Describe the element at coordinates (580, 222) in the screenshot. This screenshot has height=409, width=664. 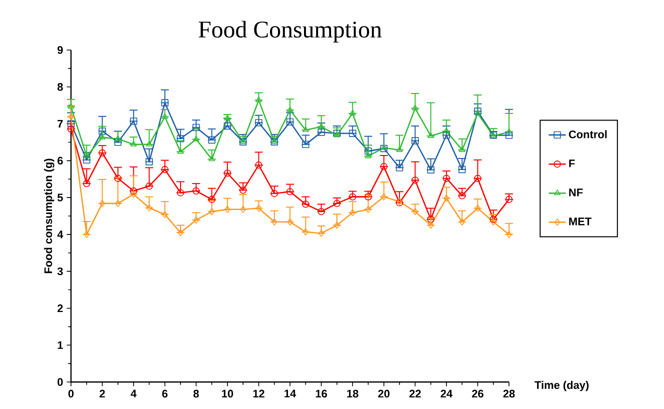
I see `legend-label: MET` at that location.